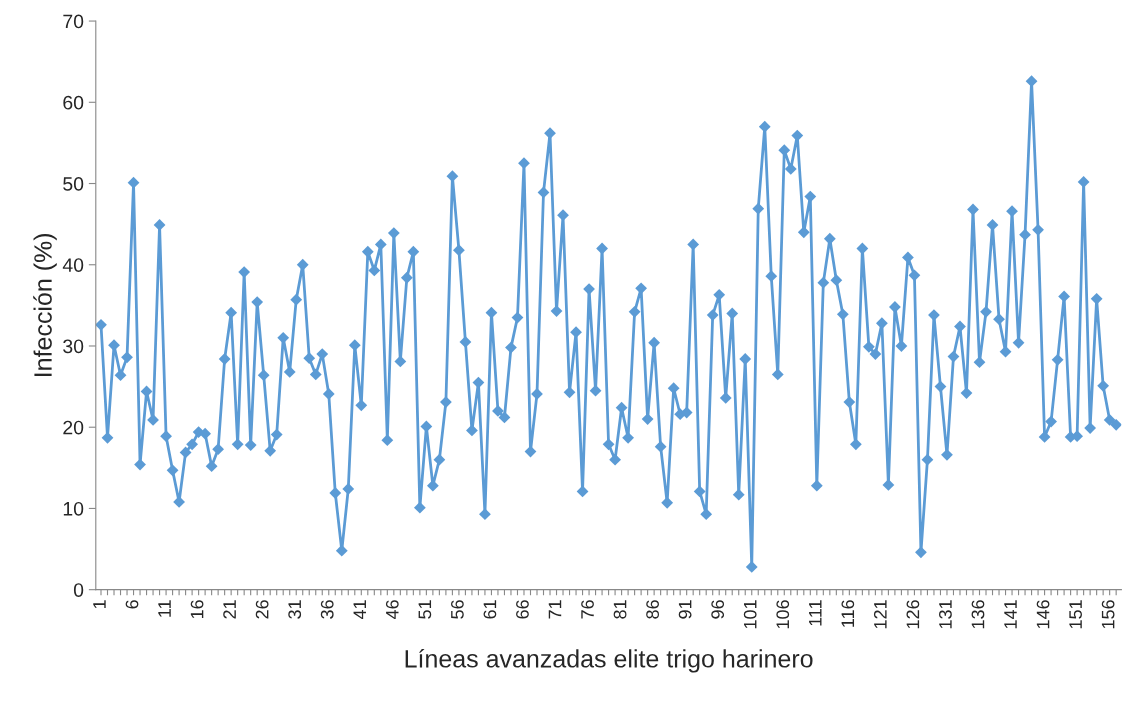  Describe the element at coordinates (164, 608) in the screenshot. I see `x-tick-label: 11` at that location.